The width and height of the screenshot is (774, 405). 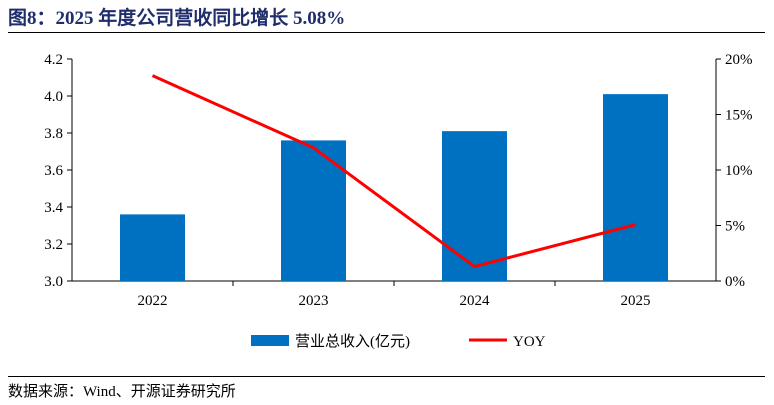 I want to click on legend-label-yoy: YOY, so click(x=529, y=342).